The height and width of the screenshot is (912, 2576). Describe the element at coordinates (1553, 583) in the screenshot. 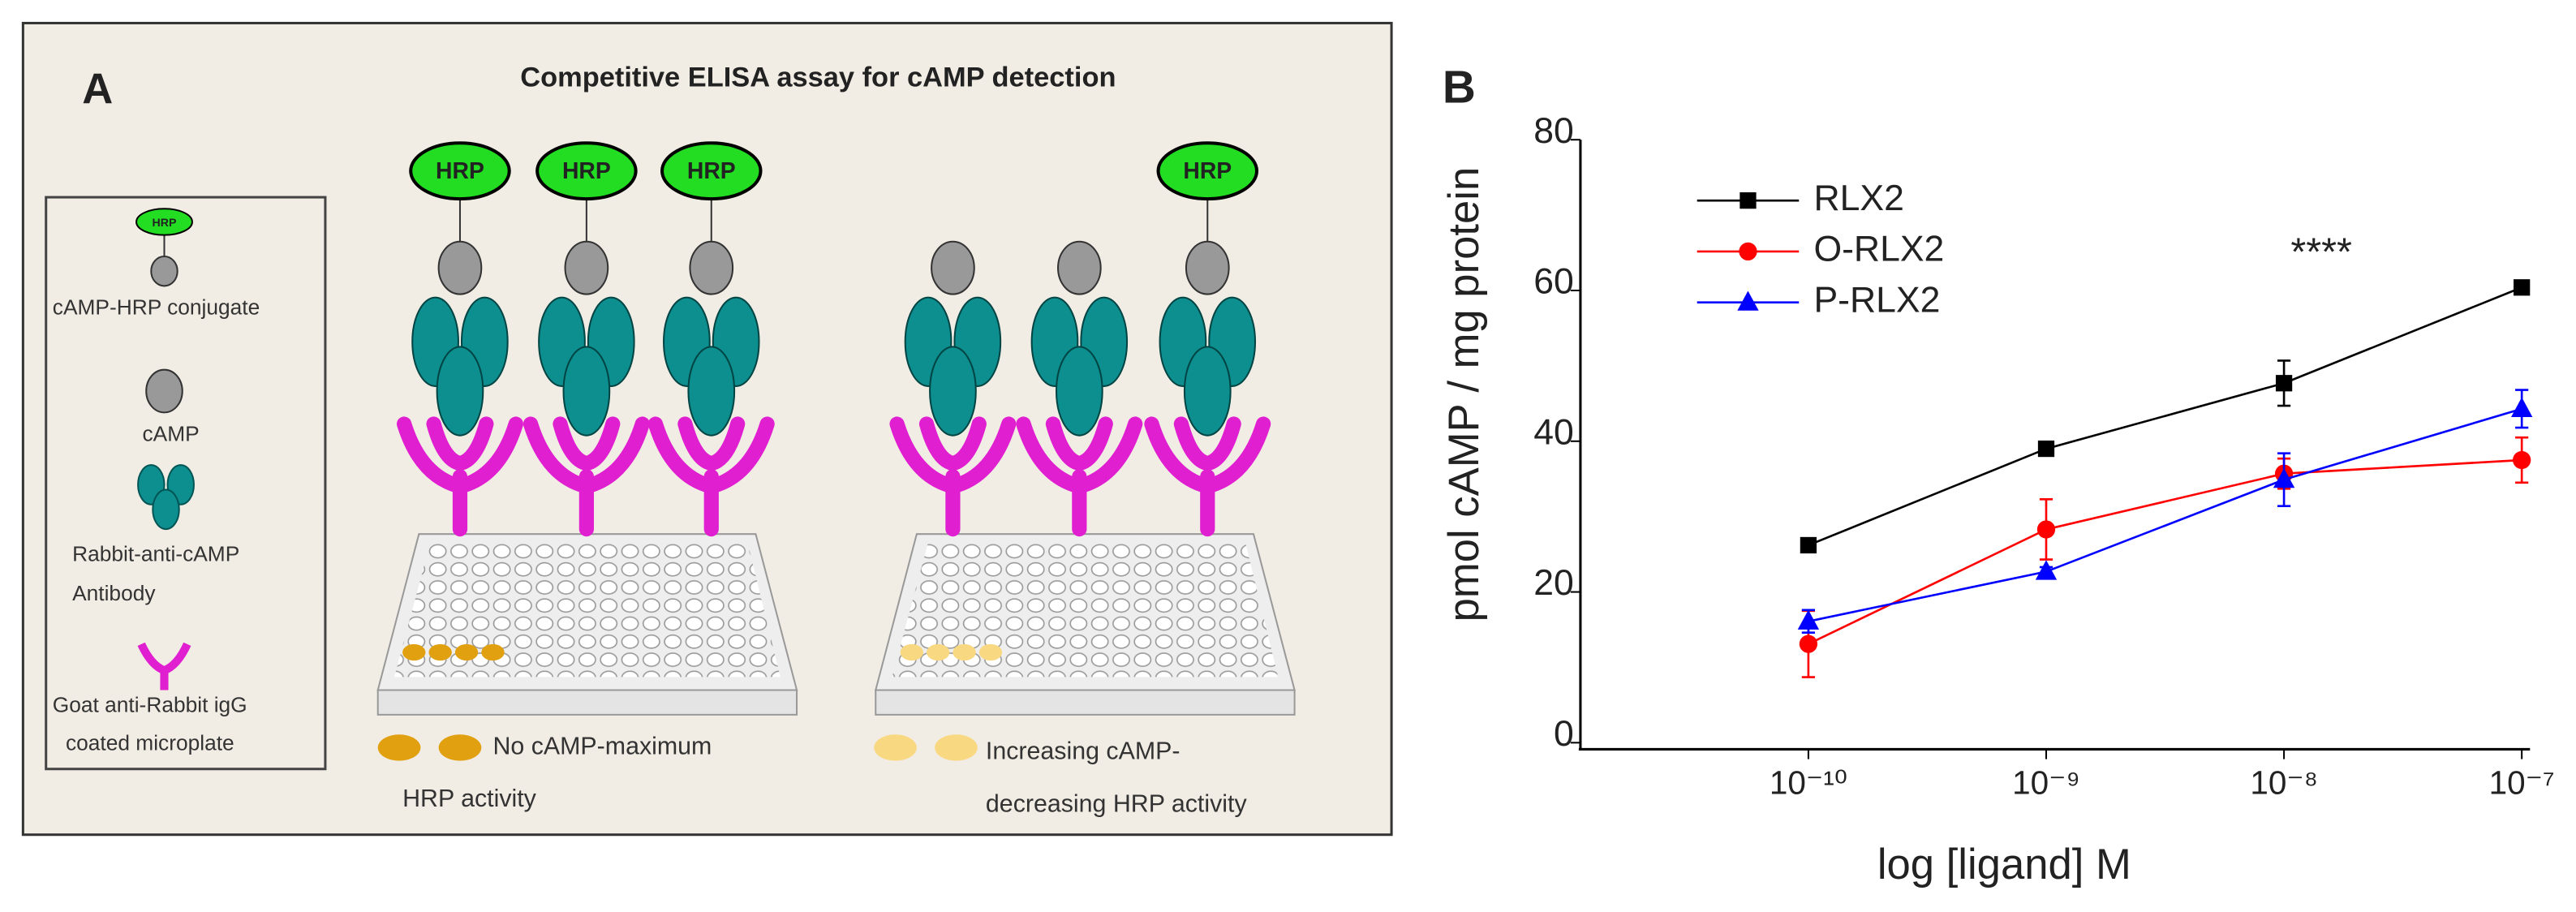

I see `y-tick-label: 20` at that location.